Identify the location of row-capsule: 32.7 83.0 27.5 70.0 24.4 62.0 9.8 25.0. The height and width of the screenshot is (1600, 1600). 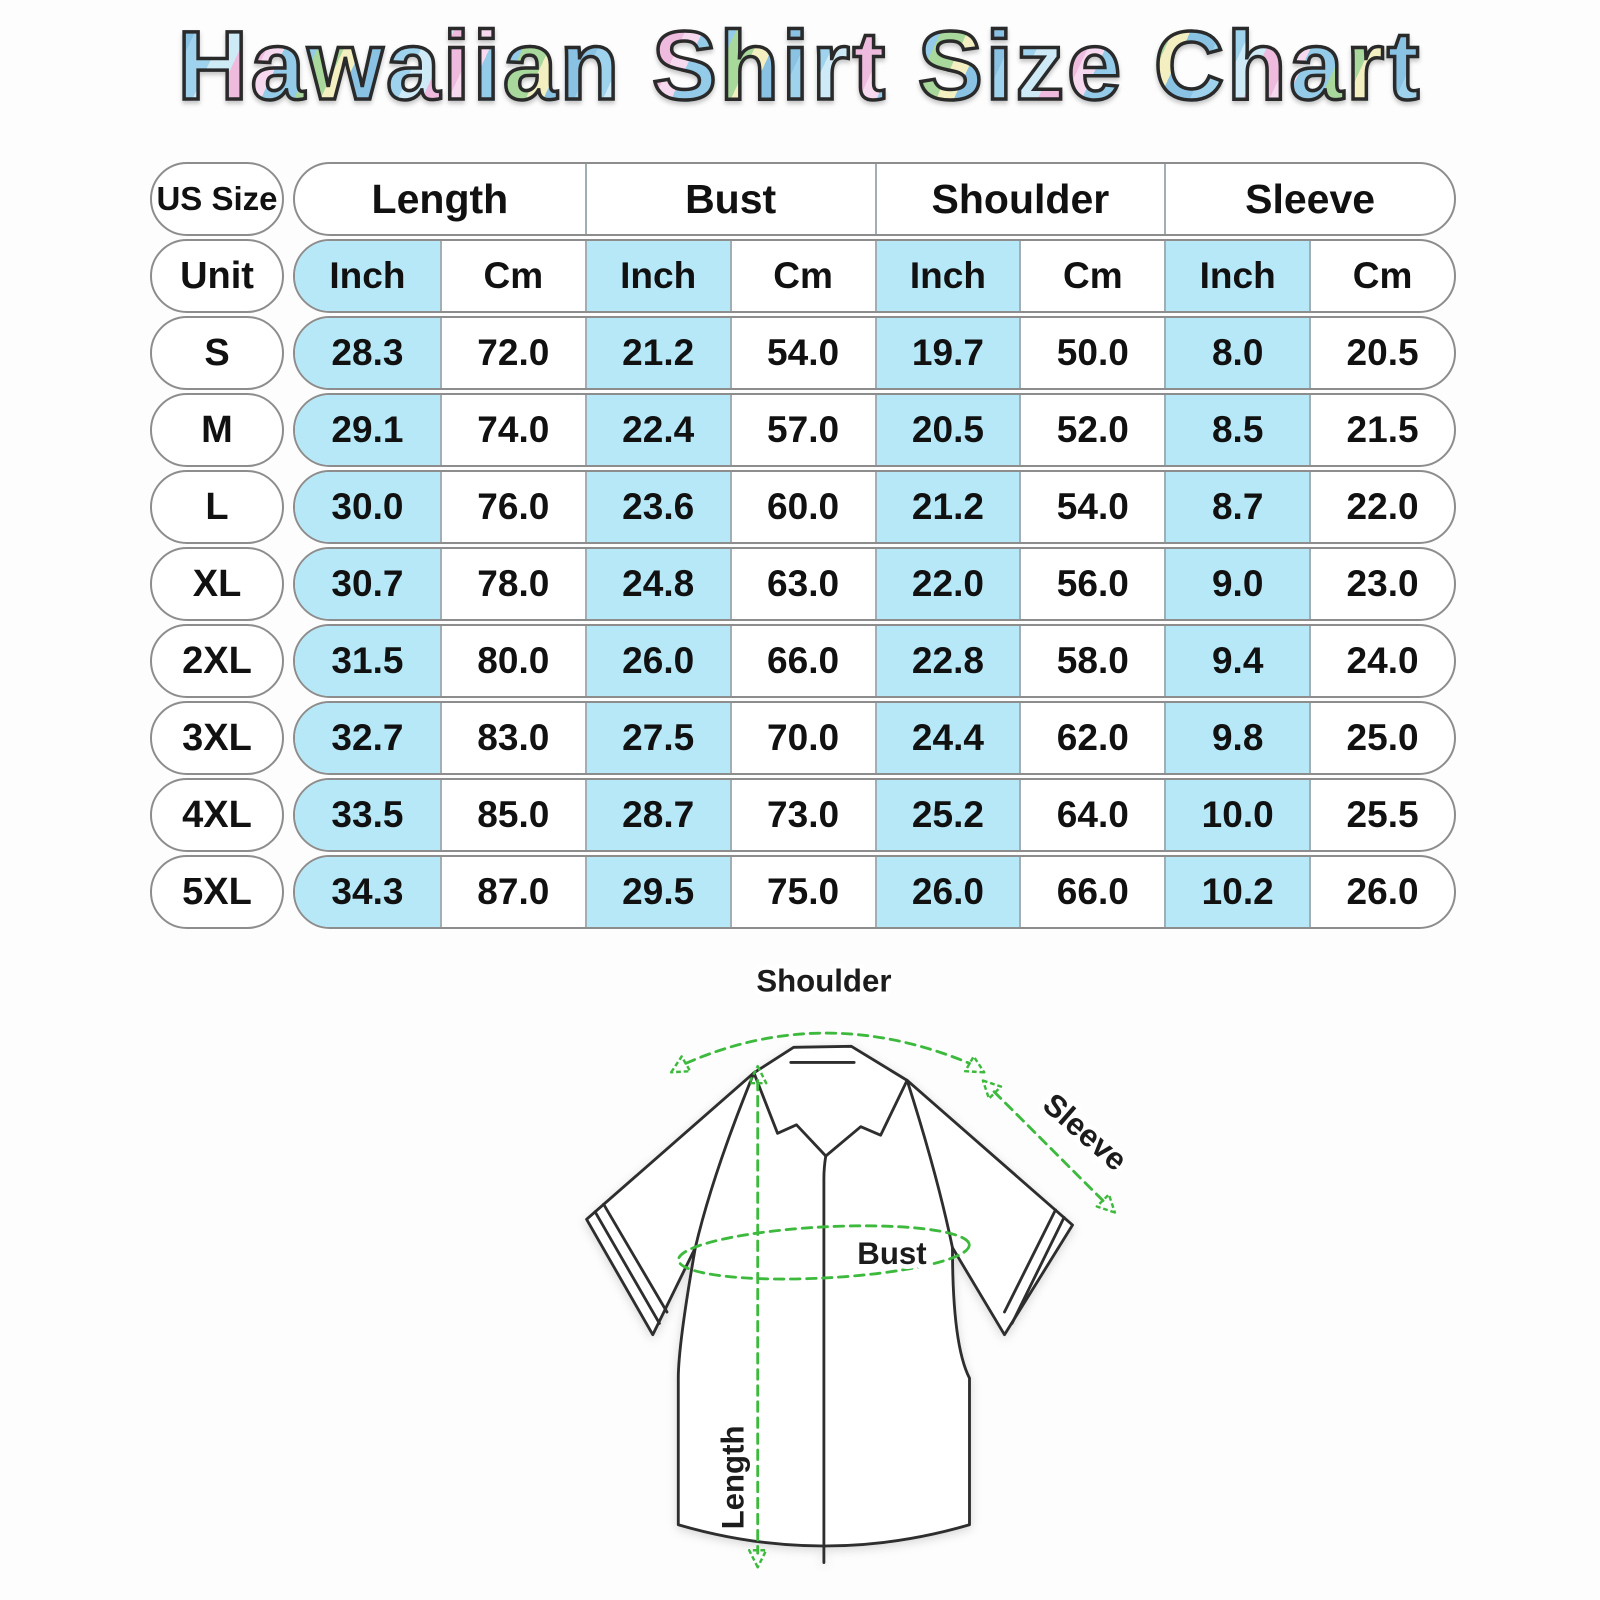
(874, 738).